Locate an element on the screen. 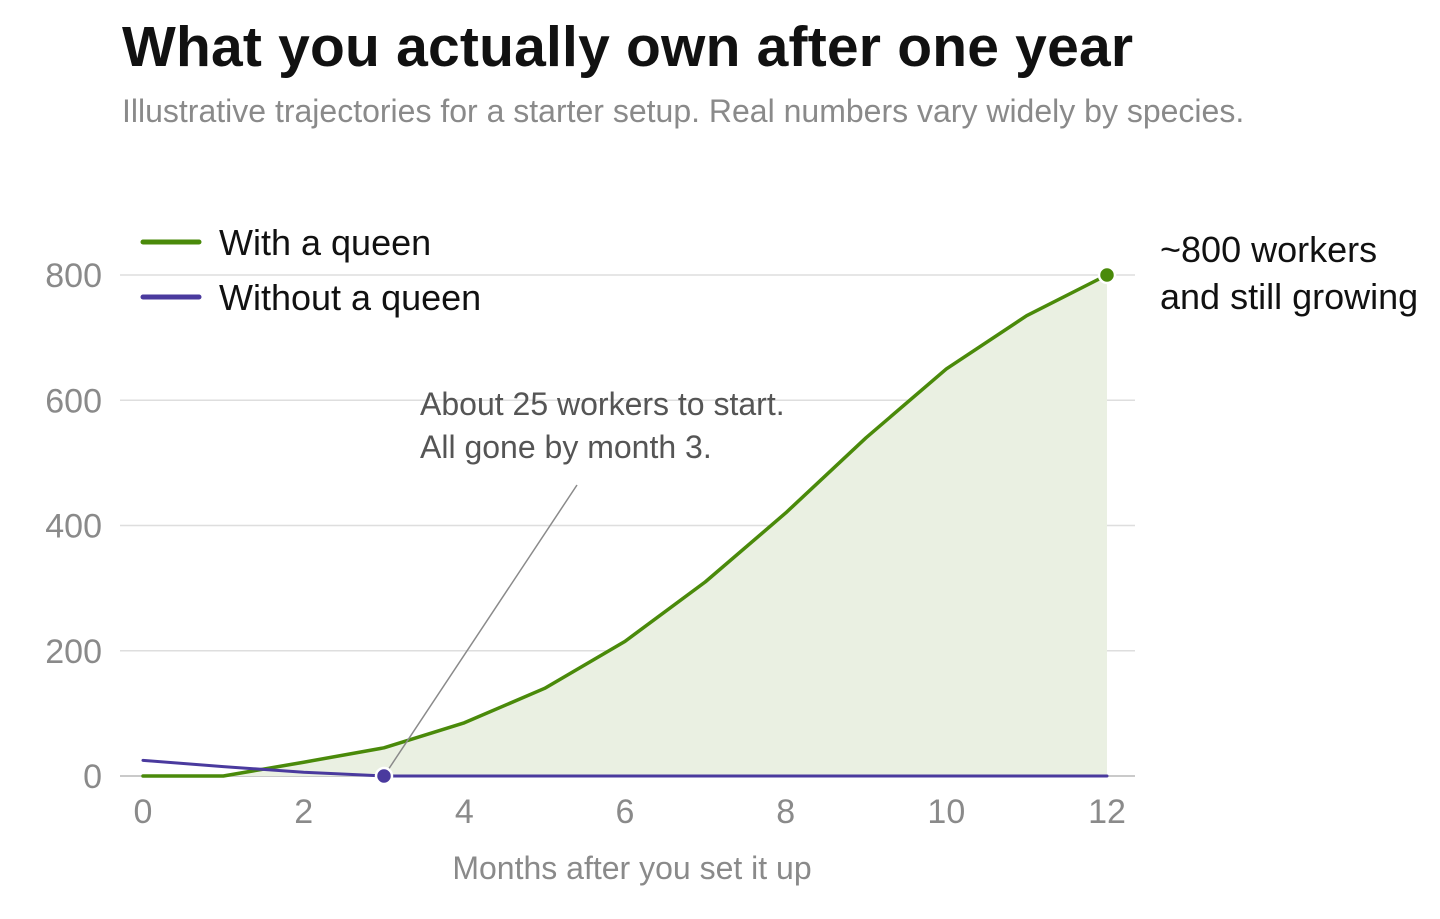  annotation-text: About 25 workers to start. is located at coordinates (602, 404).